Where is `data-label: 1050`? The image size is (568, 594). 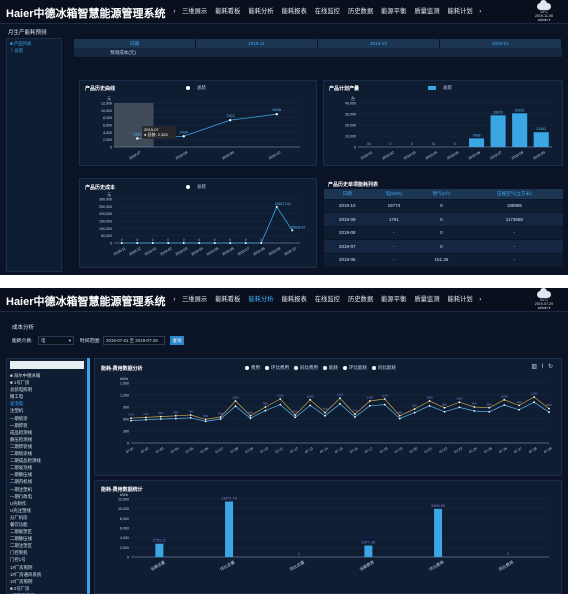 data-label: 1050 is located at coordinates (235, 398).